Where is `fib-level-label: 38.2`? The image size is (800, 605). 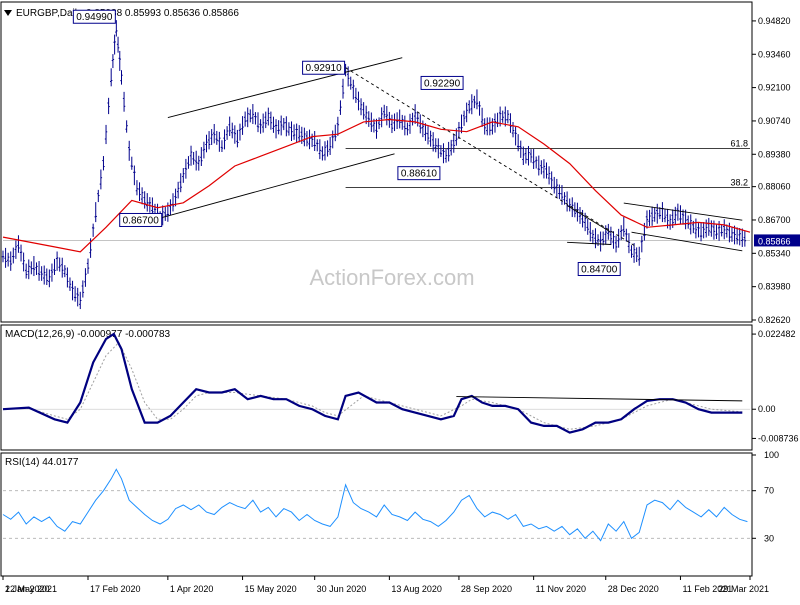 fib-level-label: 38.2 is located at coordinates (739, 183).